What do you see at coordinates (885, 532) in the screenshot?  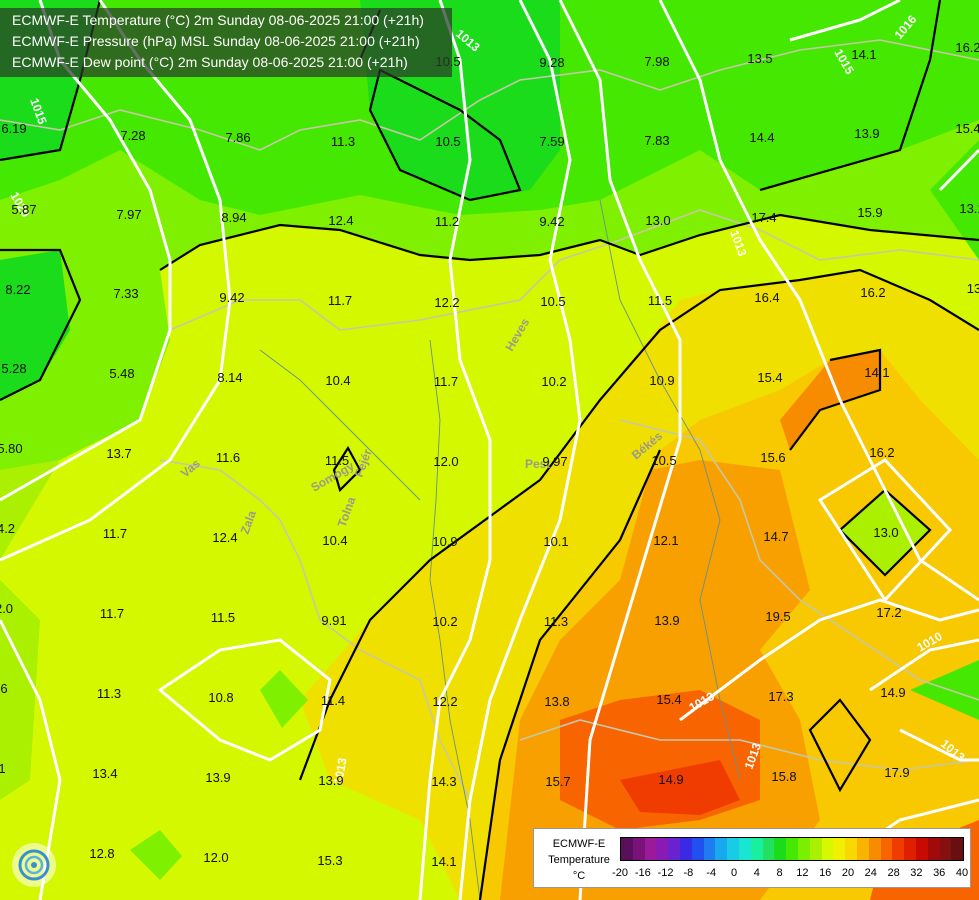 I see `grid-value: 13.0` at bounding box center [885, 532].